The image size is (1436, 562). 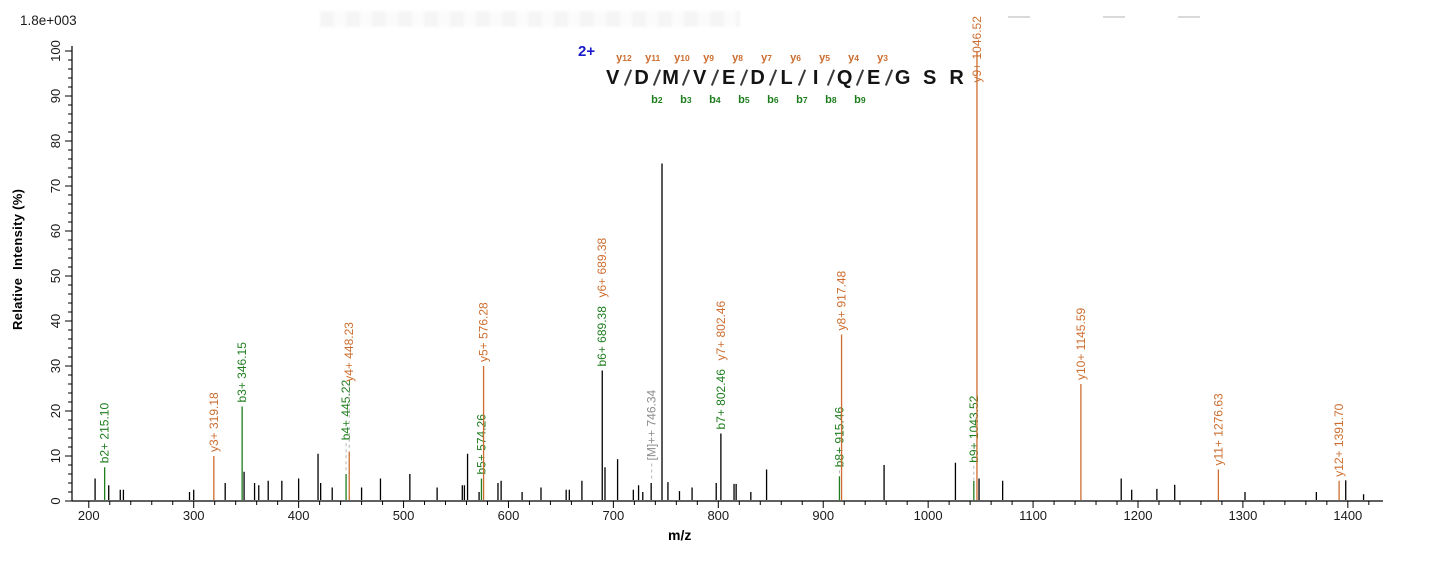 What do you see at coordinates (55, 141) in the screenshot?
I see `y-tick-label: 80` at bounding box center [55, 141].